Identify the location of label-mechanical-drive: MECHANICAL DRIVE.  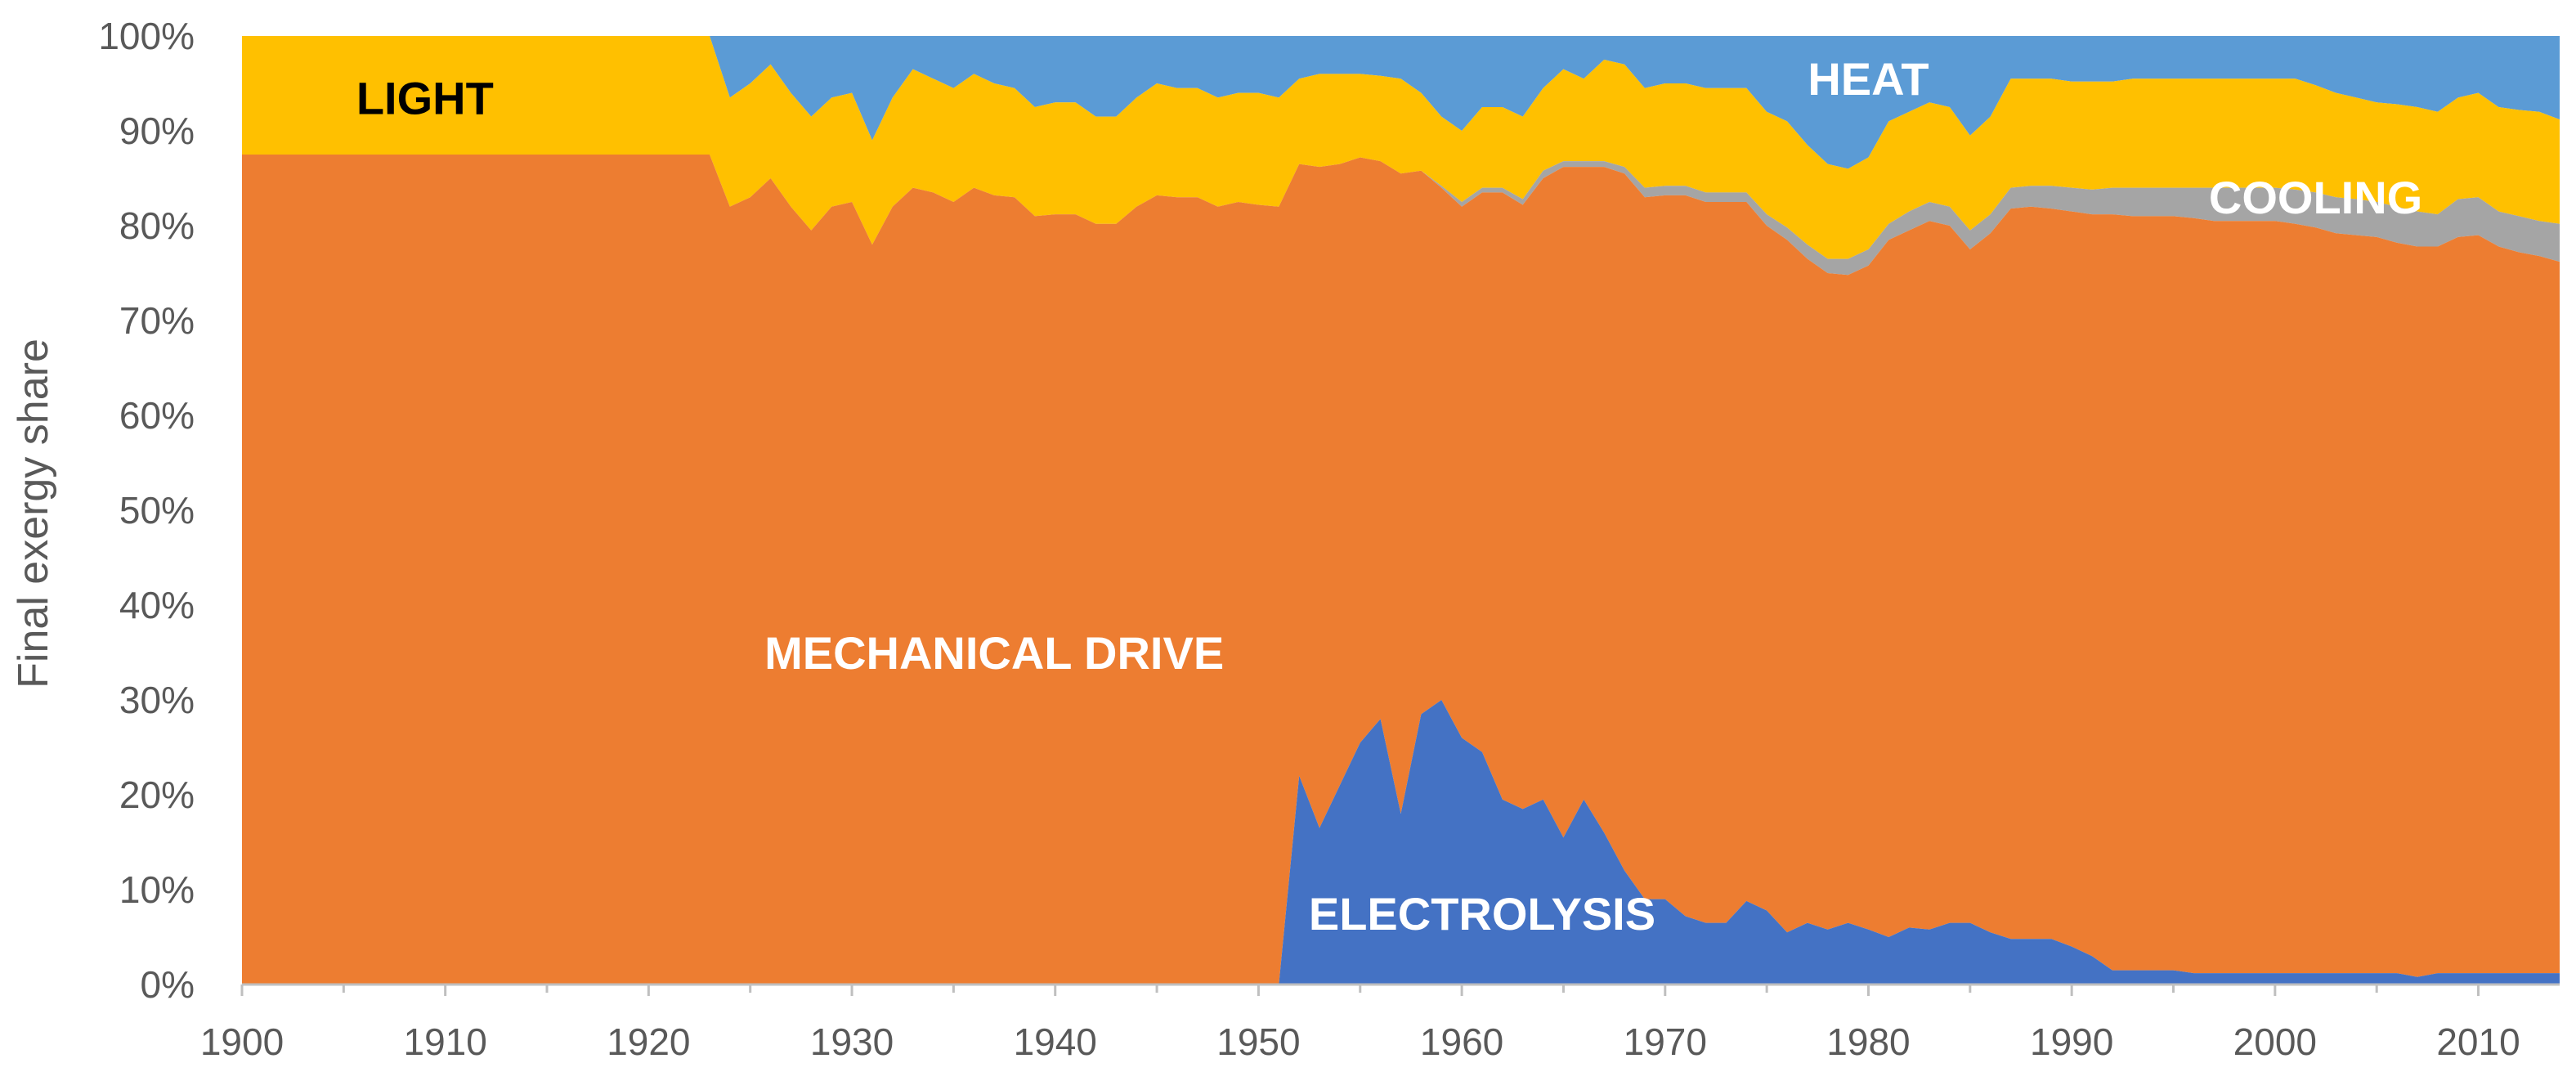
(994, 653).